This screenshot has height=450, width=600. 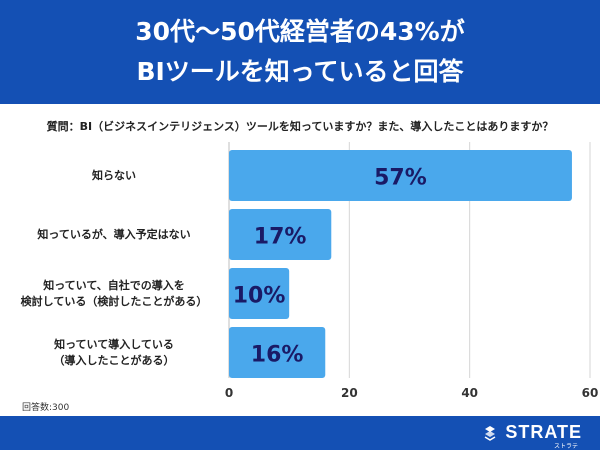 What do you see at coordinates (300, 433) in the screenshot?
I see `footer-bar: STRATE ストラテ` at bounding box center [300, 433].